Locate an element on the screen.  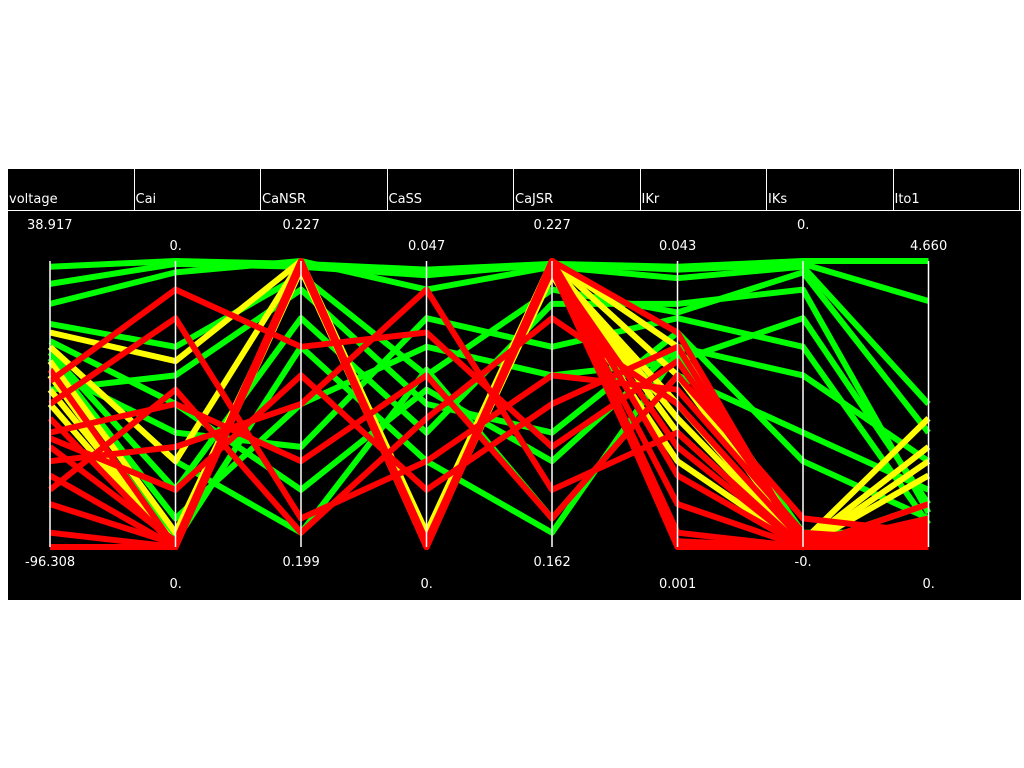
axis-name-iks: IKs is located at coordinates (778, 199).